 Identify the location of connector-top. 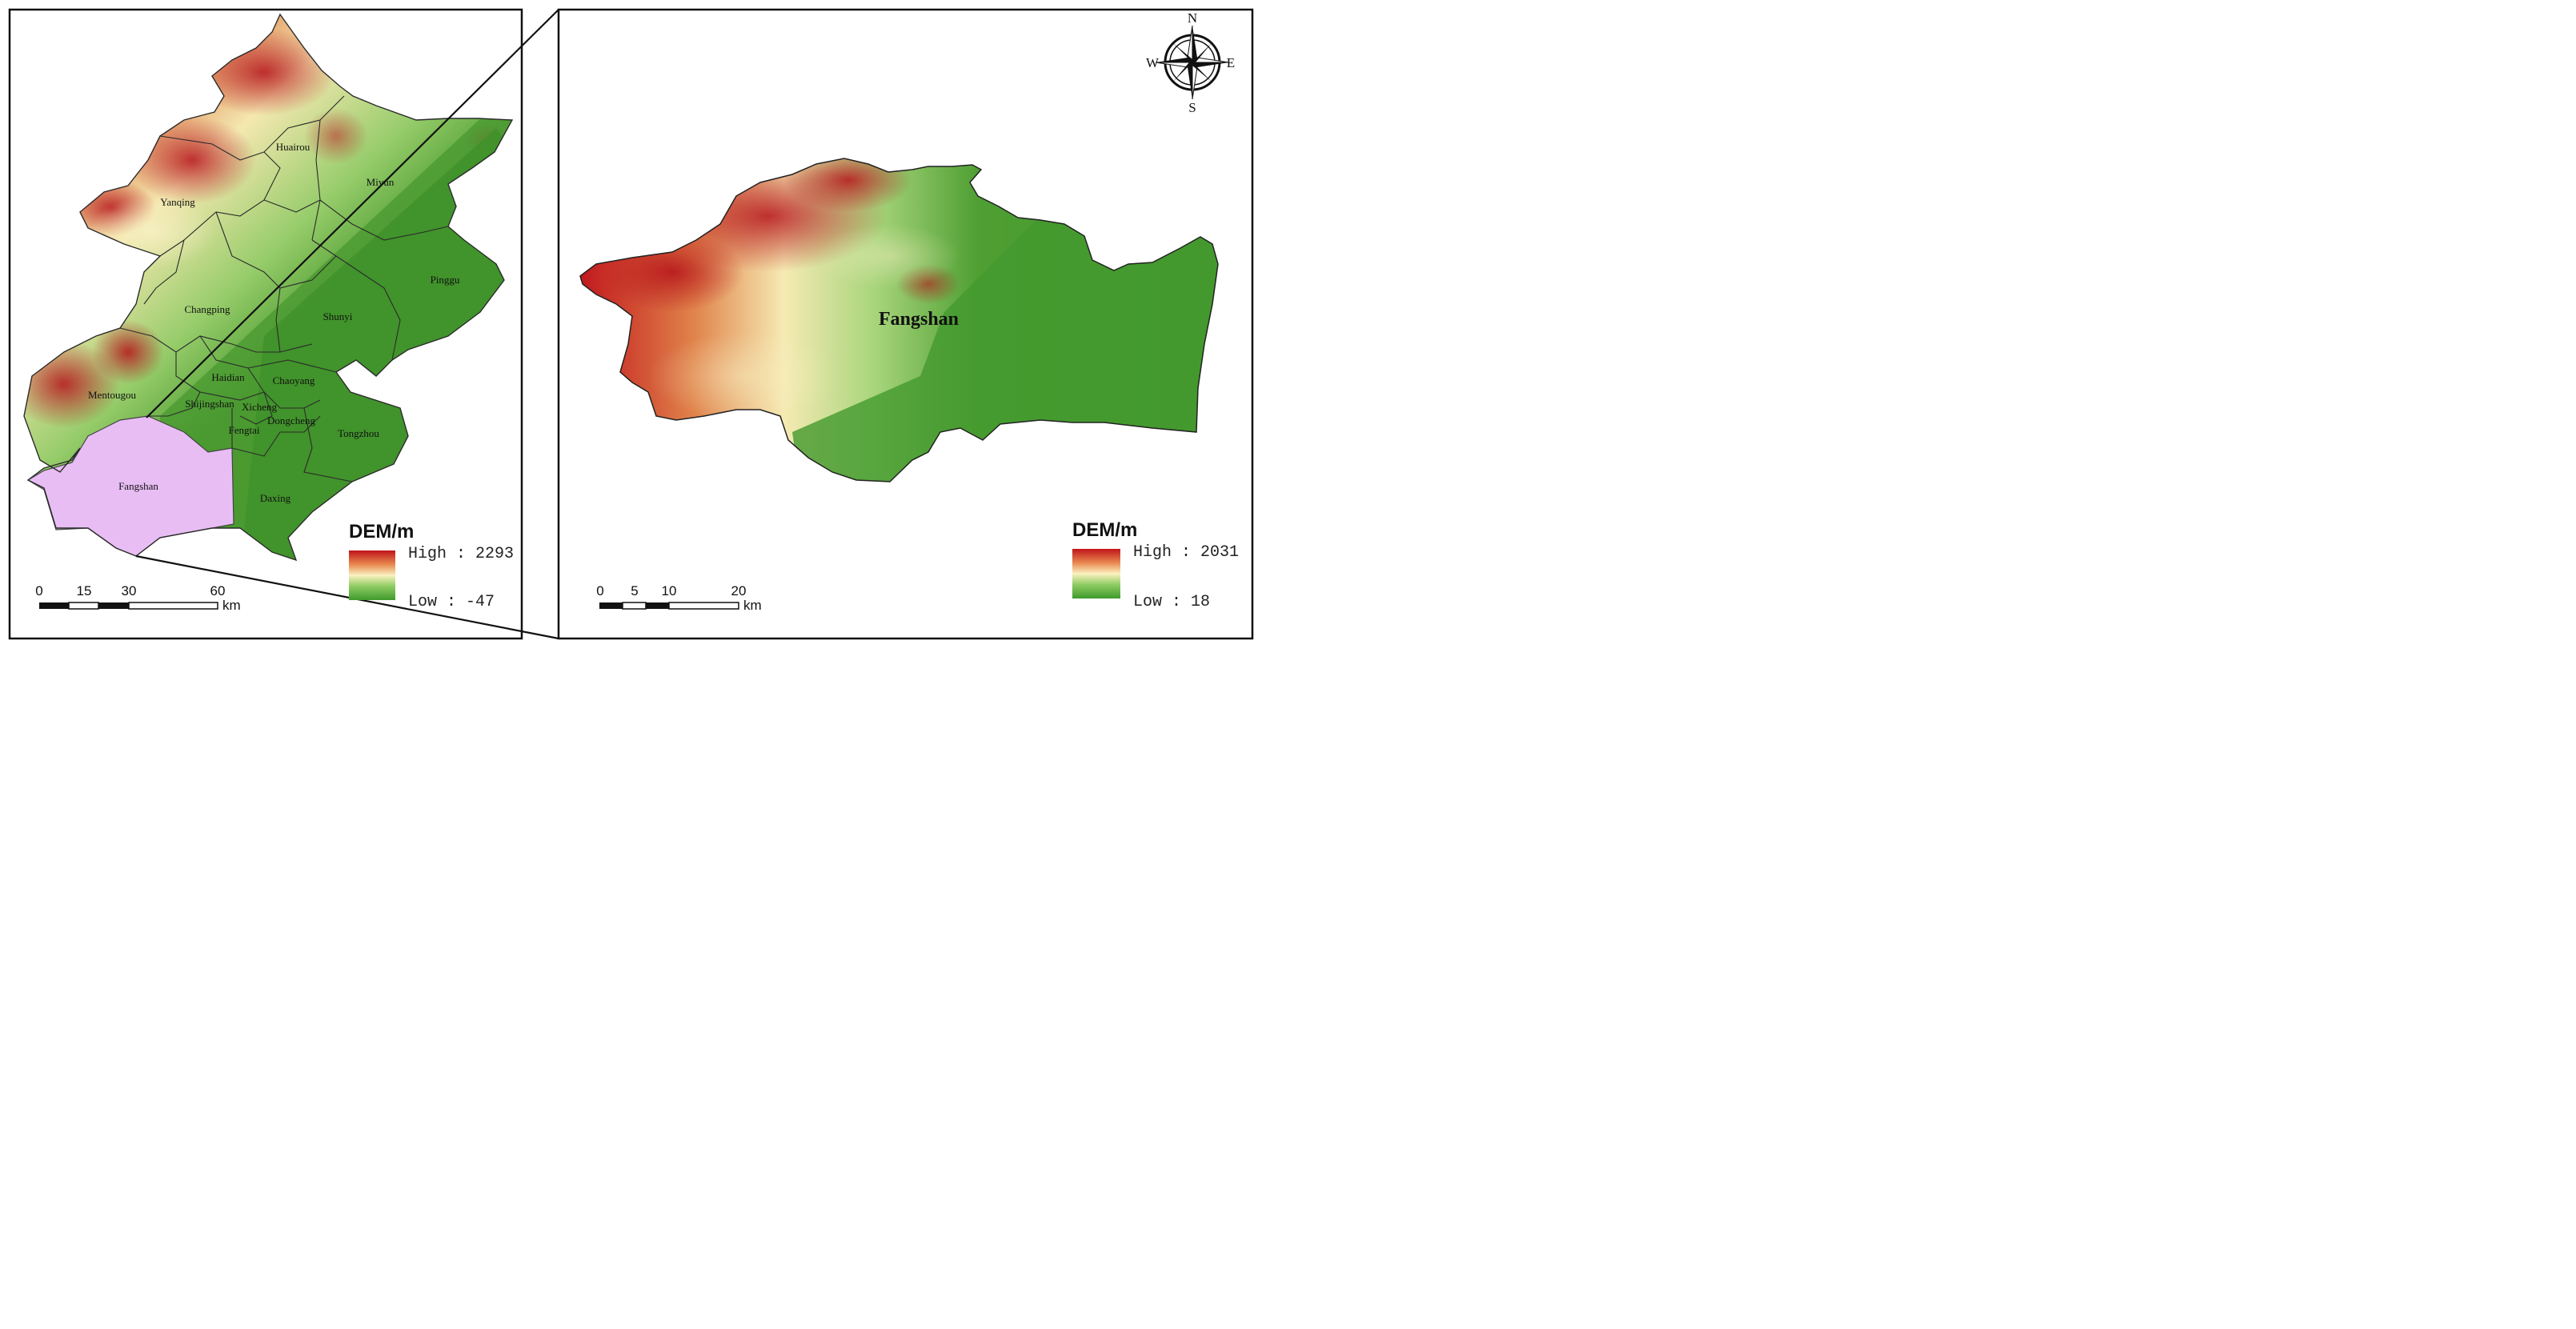
(352, 213).